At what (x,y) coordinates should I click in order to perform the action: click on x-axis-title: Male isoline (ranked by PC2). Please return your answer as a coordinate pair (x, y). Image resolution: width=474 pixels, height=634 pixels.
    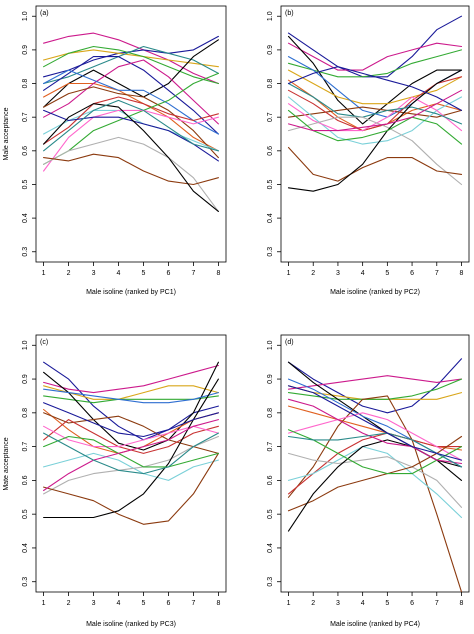
    Looking at the image, I should click on (375, 292).